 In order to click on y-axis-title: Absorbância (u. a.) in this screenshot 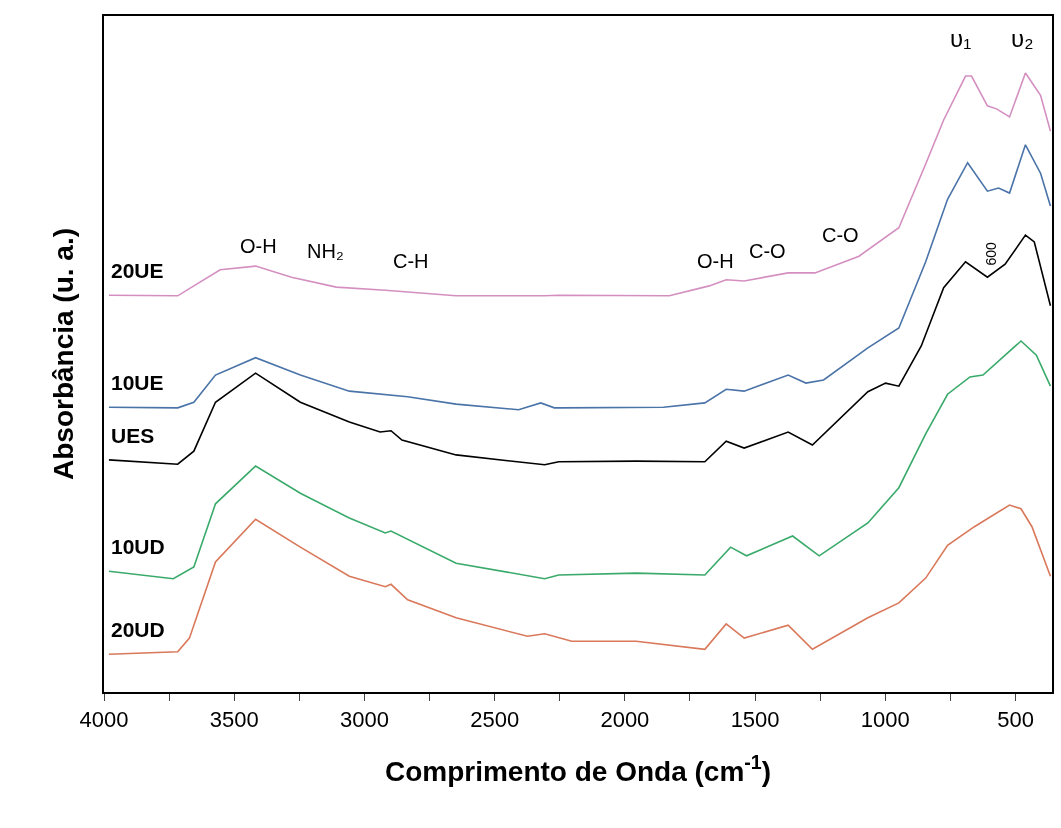, I will do `click(64, 354)`.